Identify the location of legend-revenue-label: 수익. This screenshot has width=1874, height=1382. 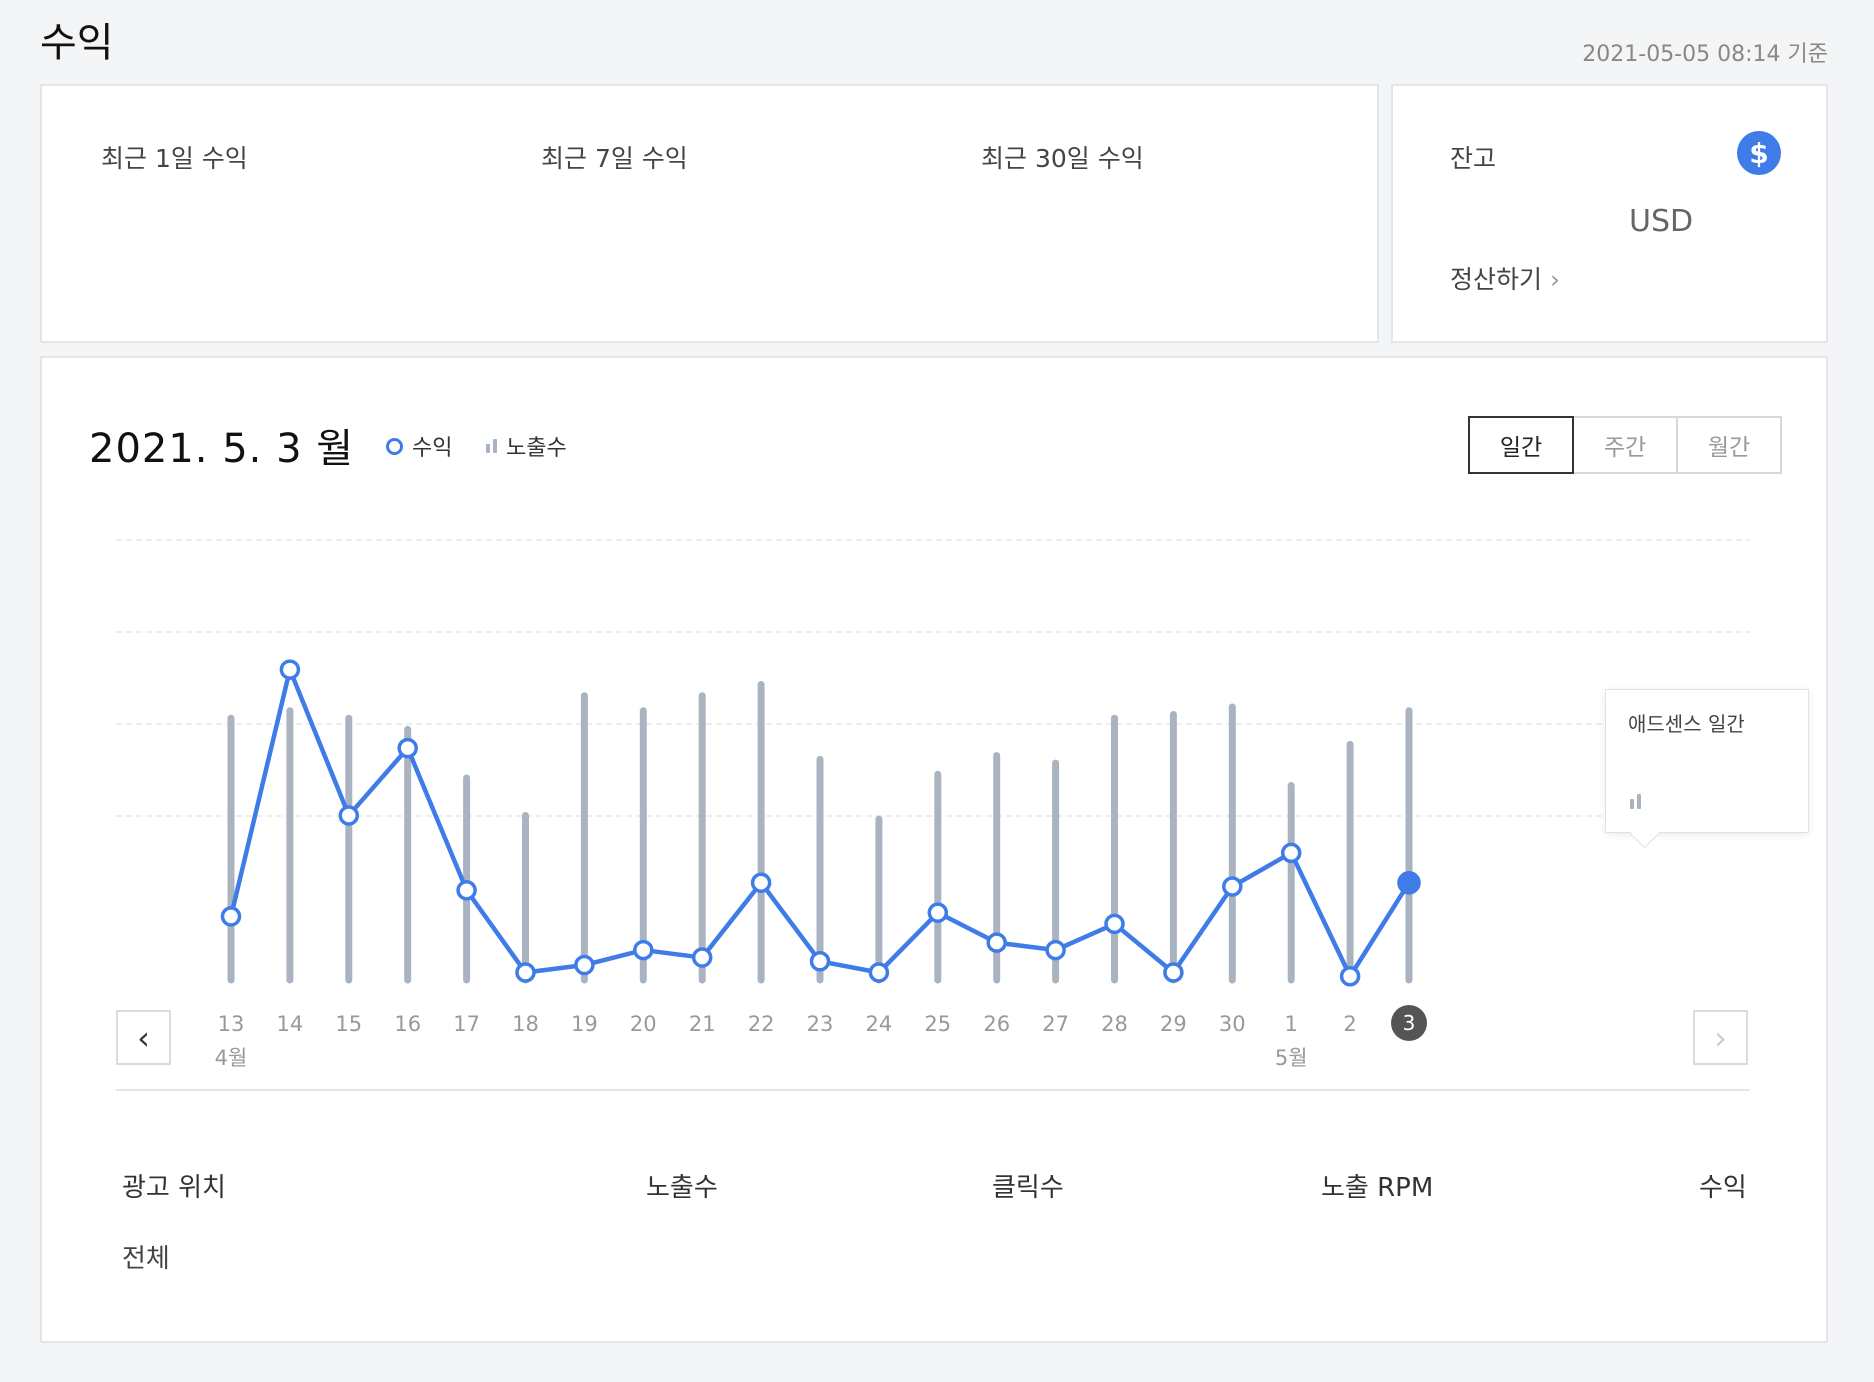
(432, 448).